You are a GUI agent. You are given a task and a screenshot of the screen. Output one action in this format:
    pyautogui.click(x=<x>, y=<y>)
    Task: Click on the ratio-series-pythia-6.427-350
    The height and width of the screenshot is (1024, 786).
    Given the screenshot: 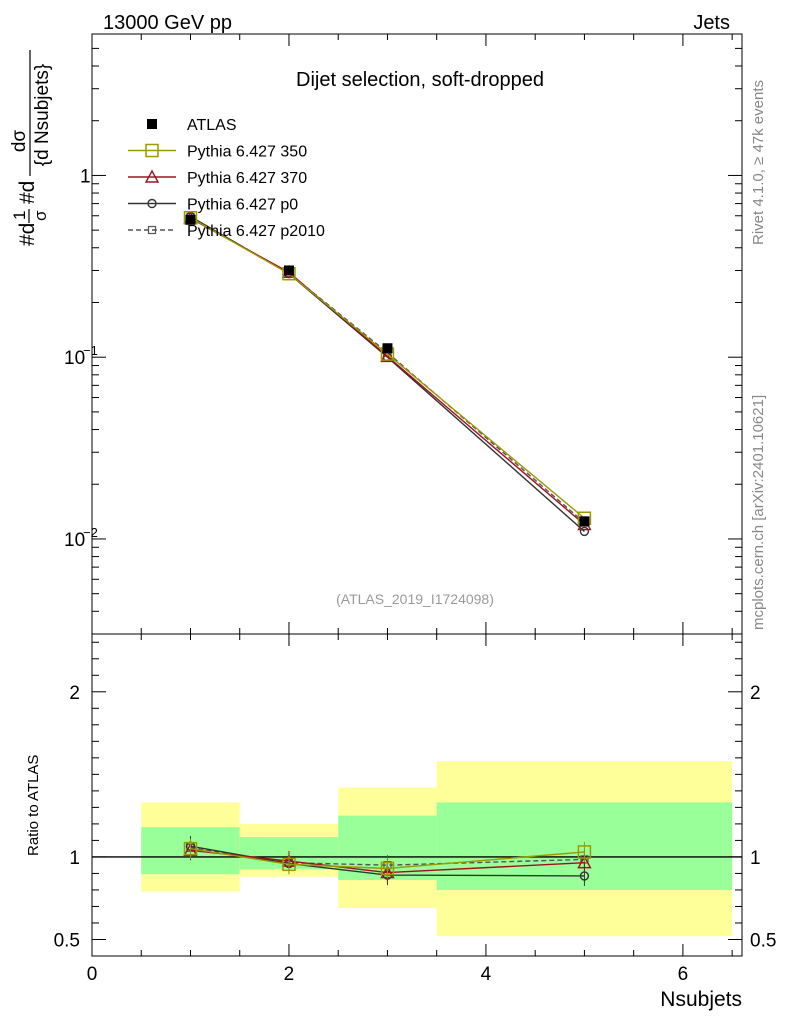 What is the action you would take?
    pyautogui.click(x=387, y=858)
    